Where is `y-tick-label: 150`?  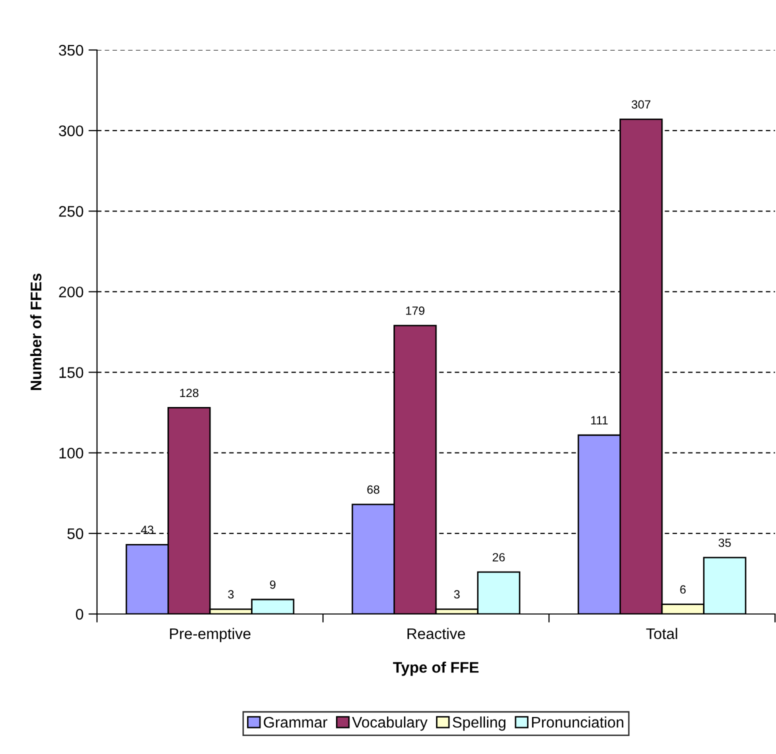
y-tick-label: 150 is located at coordinates (71, 372).